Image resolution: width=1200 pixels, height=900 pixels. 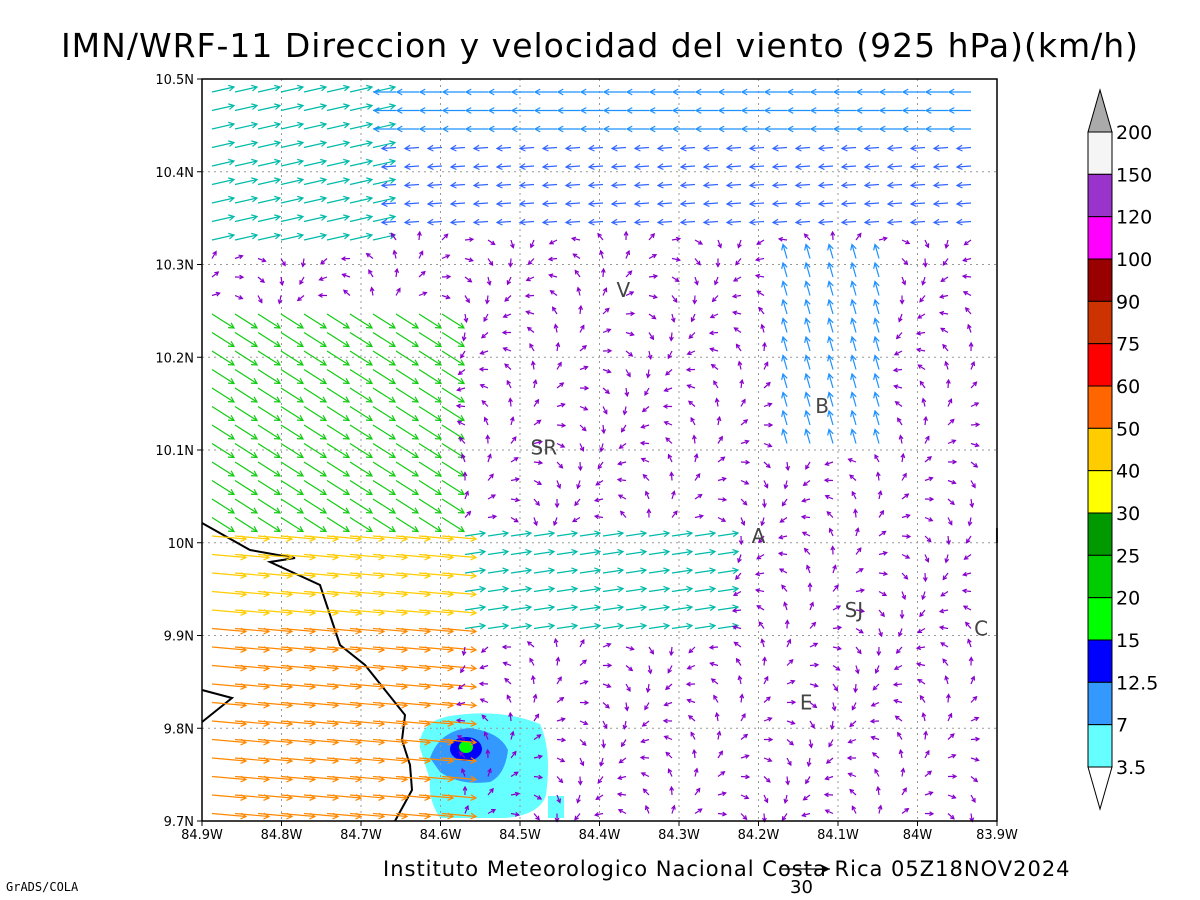 I want to click on colorbar-level-label: 120, so click(x=1134, y=218).